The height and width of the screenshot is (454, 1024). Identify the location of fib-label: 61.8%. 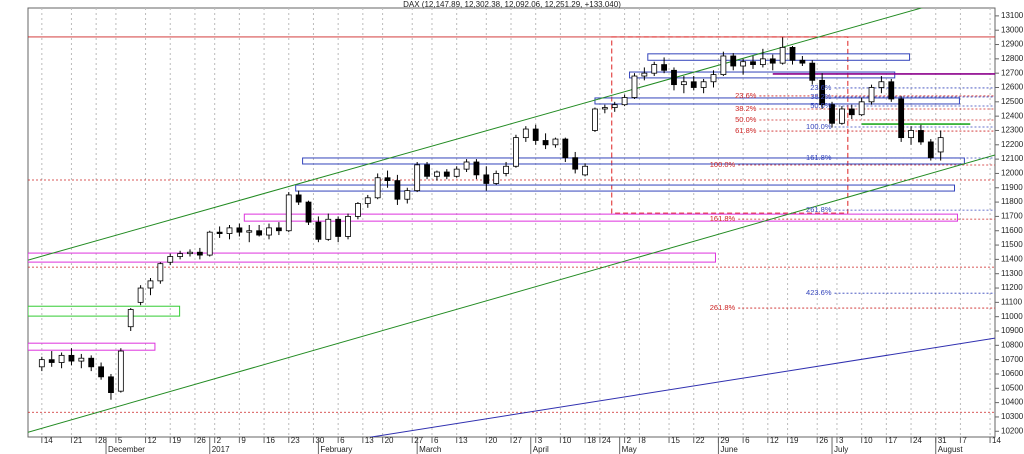
(746, 130).